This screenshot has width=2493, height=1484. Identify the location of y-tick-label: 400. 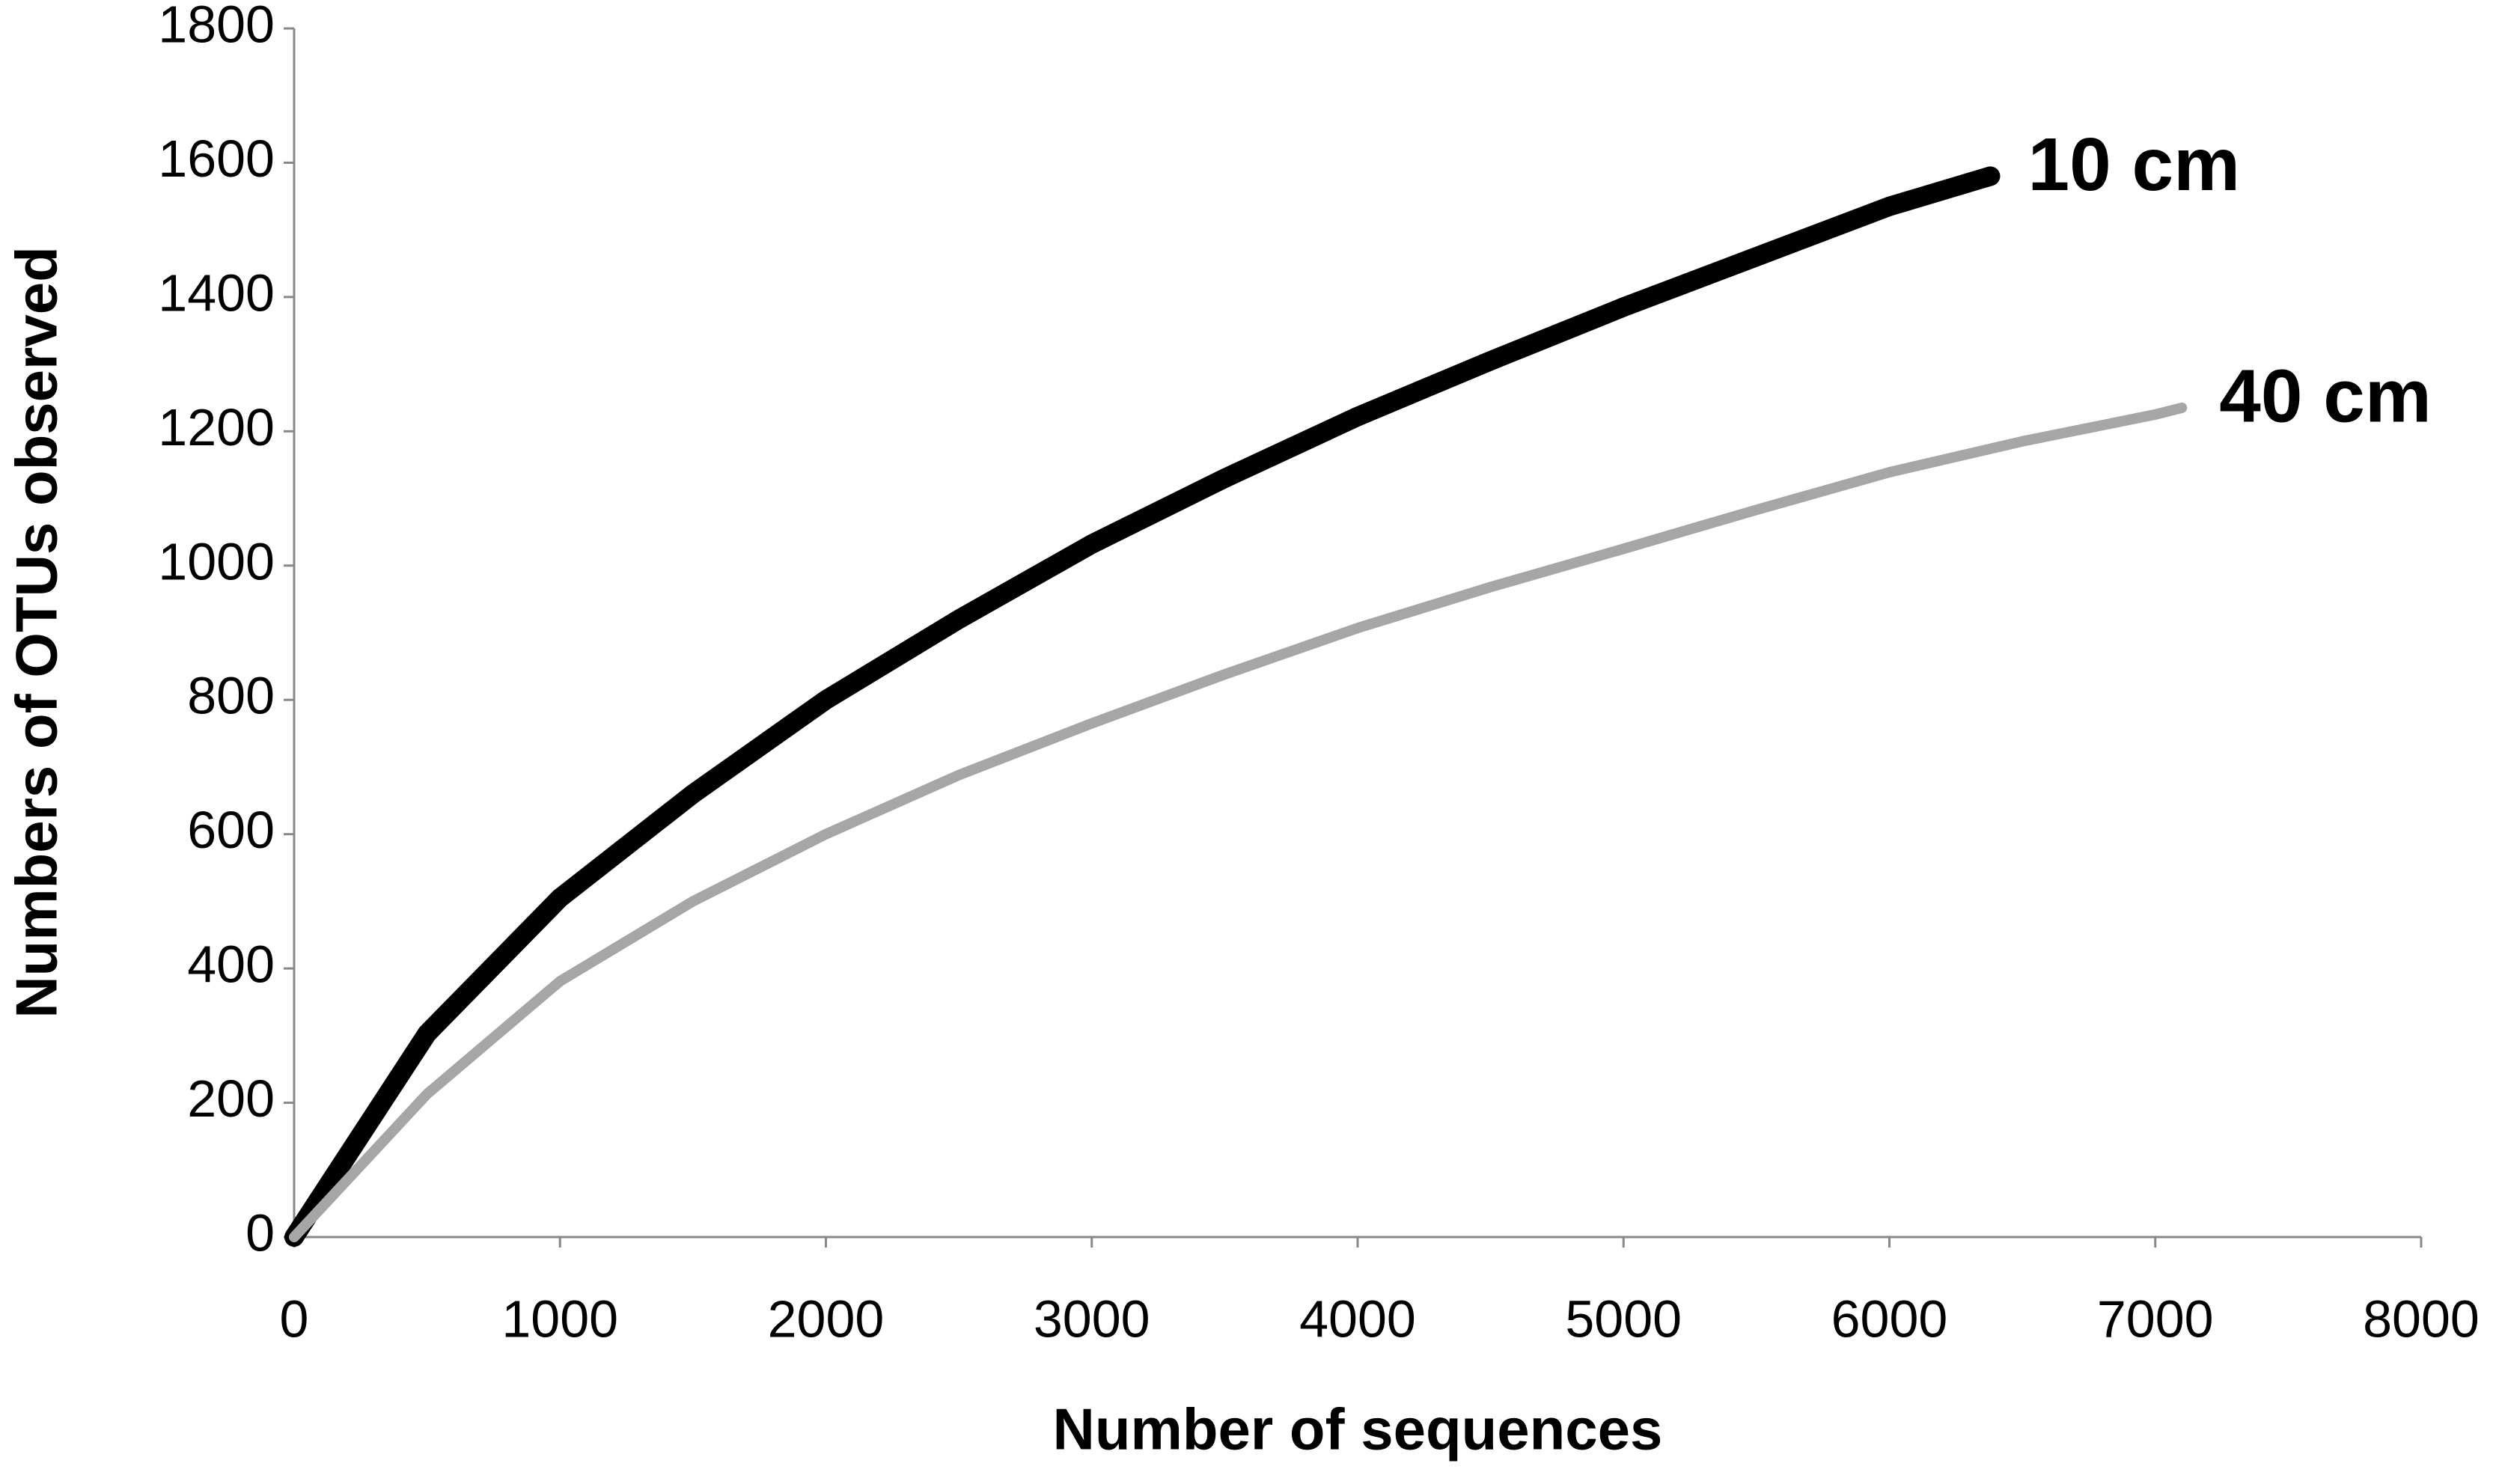
(231, 964).